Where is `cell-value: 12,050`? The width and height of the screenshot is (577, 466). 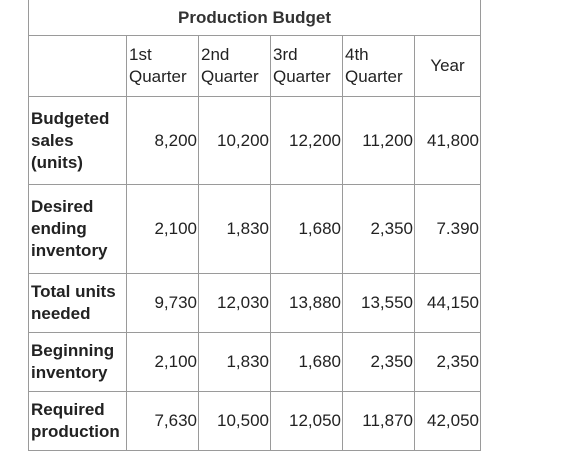 cell-value: 12,050 is located at coordinates (306, 421).